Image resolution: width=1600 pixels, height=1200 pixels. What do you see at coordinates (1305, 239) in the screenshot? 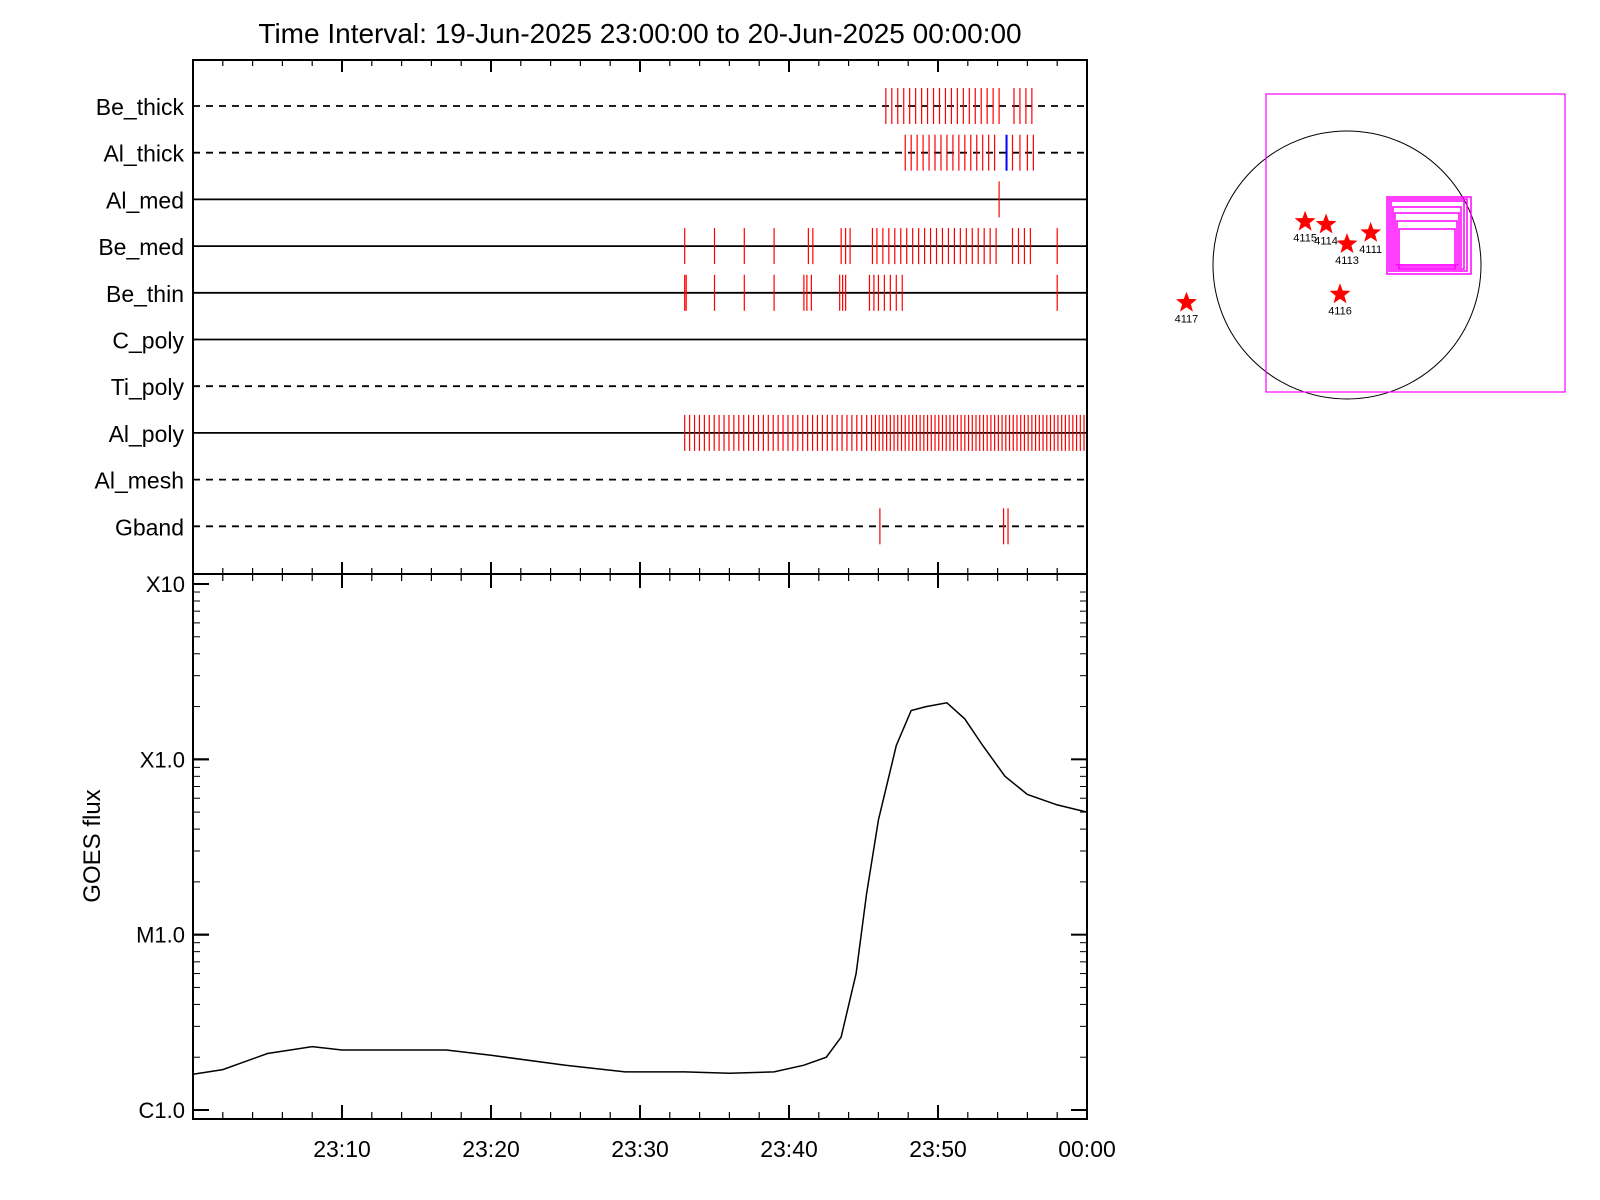
I see `active-region-label: 4115` at bounding box center [1305, 239].